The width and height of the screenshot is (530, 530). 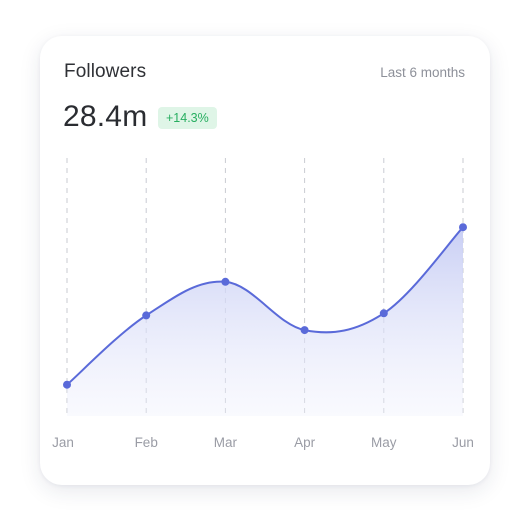 What do you see at coordinates (187, 118) in the screenshot?
I see `change-badge: +14.3%` at bounding box center [187, 118].